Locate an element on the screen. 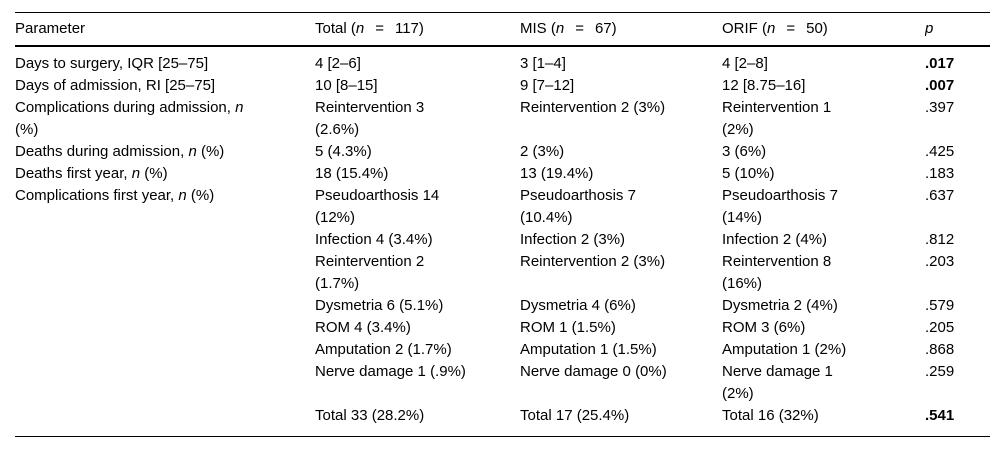  col-header-orif-count: 50) is located at coordinates (817, 28).